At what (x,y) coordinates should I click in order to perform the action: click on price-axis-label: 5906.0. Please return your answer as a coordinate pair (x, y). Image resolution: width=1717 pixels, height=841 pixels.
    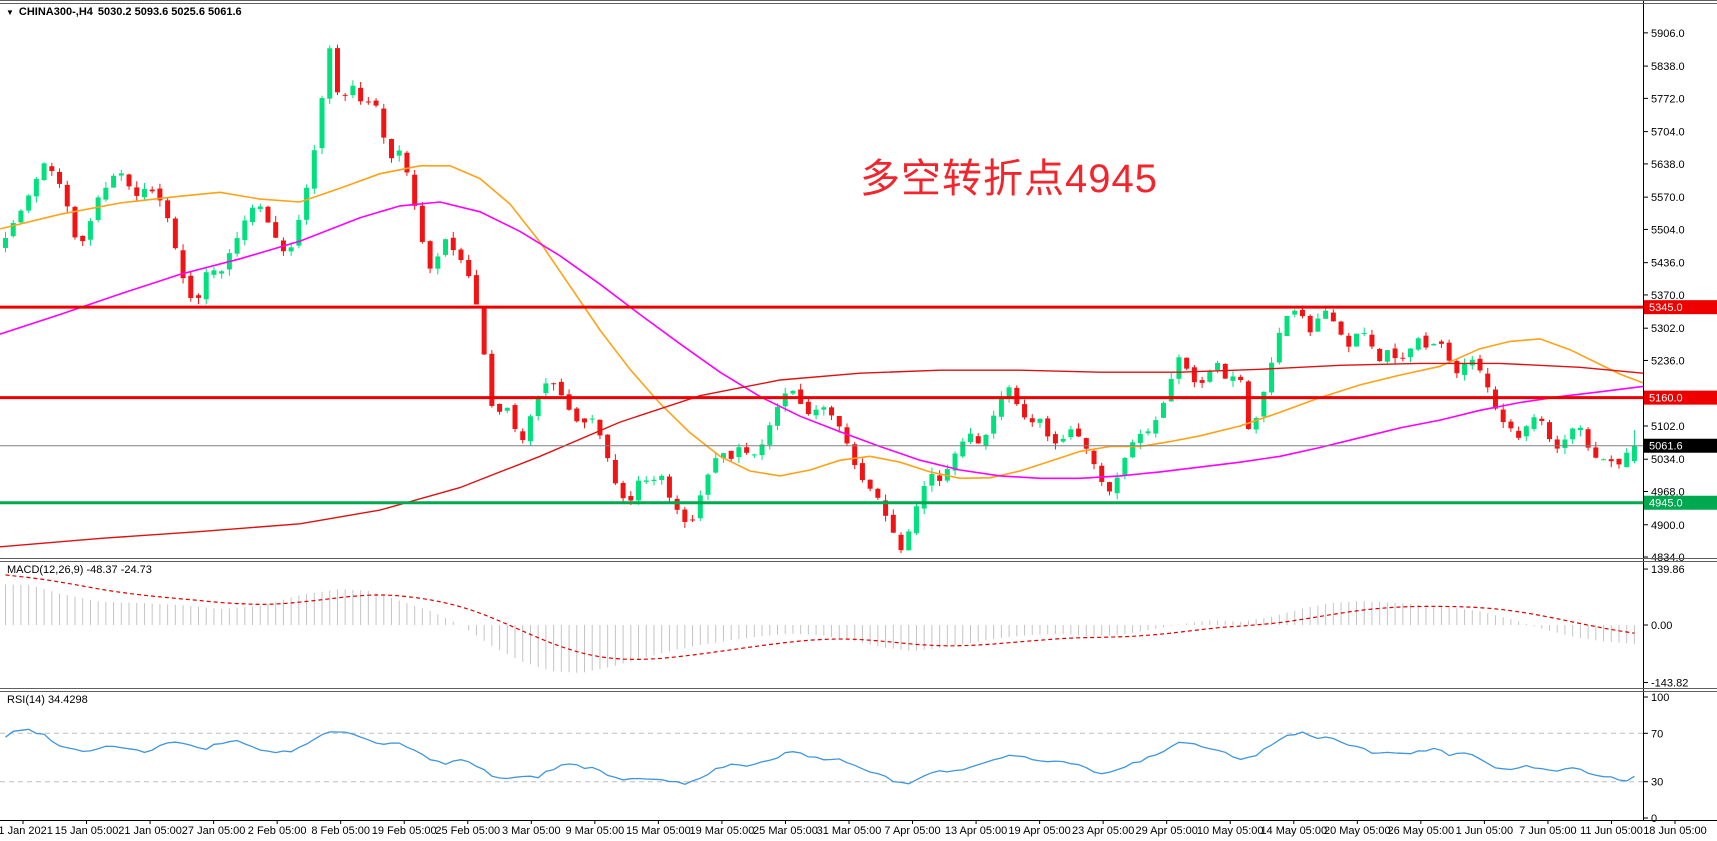
    Looking at the image, I should click on (1668, 34).